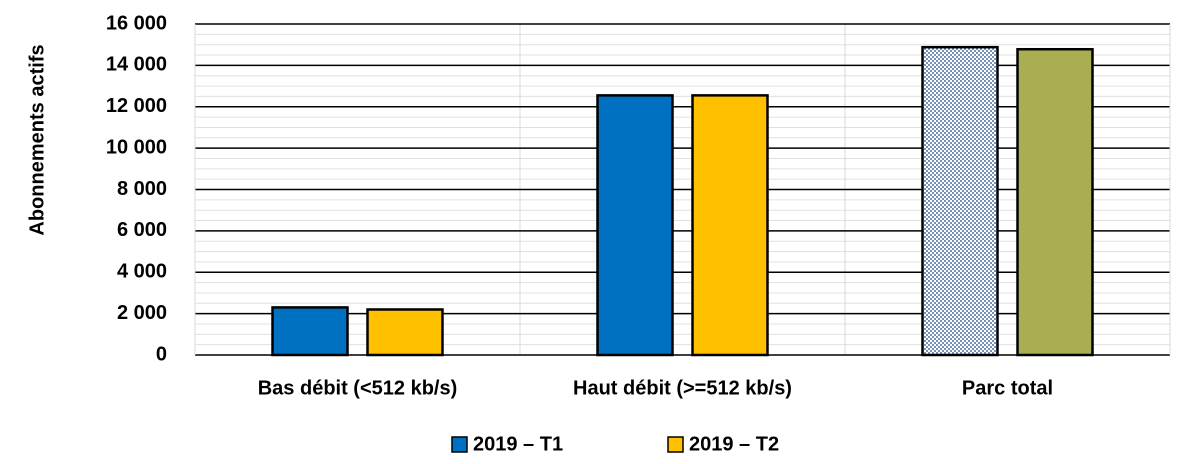 The width and height of the screenshot is (1187, 464). Describe the element at coordinates (142, 272) in the screenshot. I see `y-tick-label: 4 000` at that location.